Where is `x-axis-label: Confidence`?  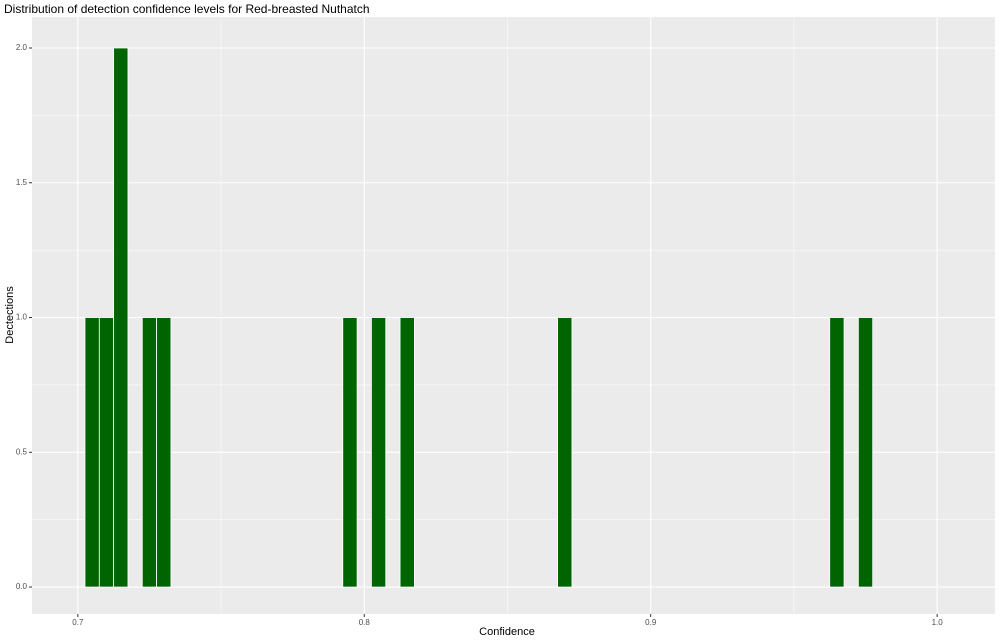
x-axis-label: Confidence is located at coordinates (507, 632).